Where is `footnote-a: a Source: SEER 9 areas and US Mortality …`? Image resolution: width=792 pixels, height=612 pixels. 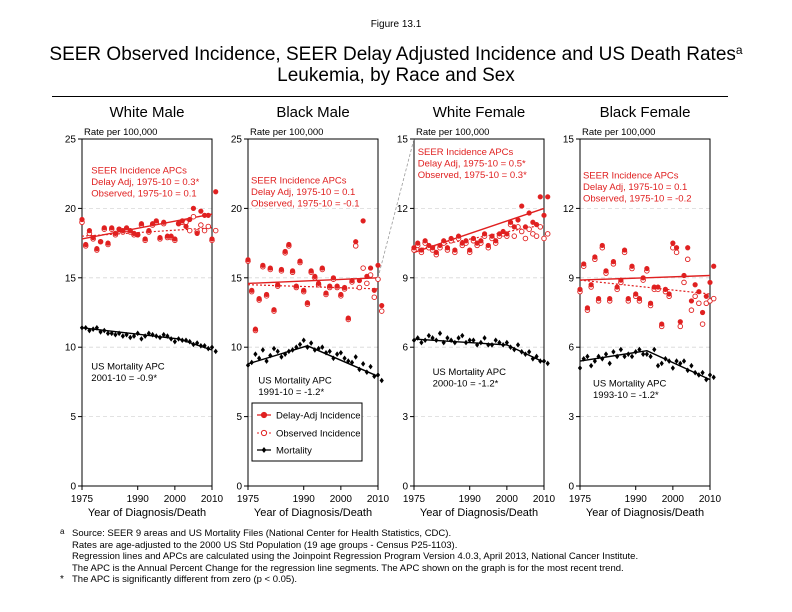 footnote-a: a Source: SEER 9 areas and US Mortality … is located at coordinates (410, 550).